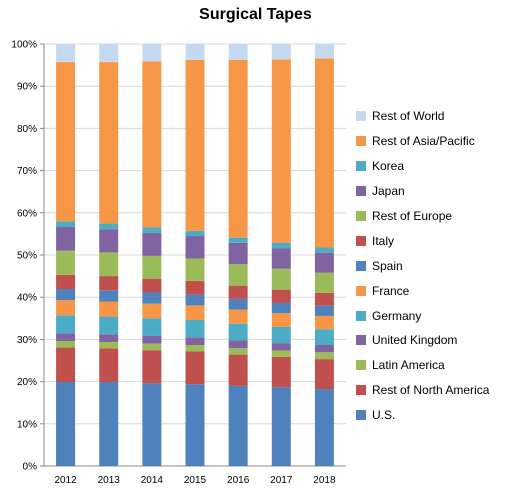 Image resolution: width=511 pixels, height=492 pixels. What do you see at coordinates (255, 14) in the screenshot?
I see `chart-title: Surgical Tapes` at bounding box center [255, 14].